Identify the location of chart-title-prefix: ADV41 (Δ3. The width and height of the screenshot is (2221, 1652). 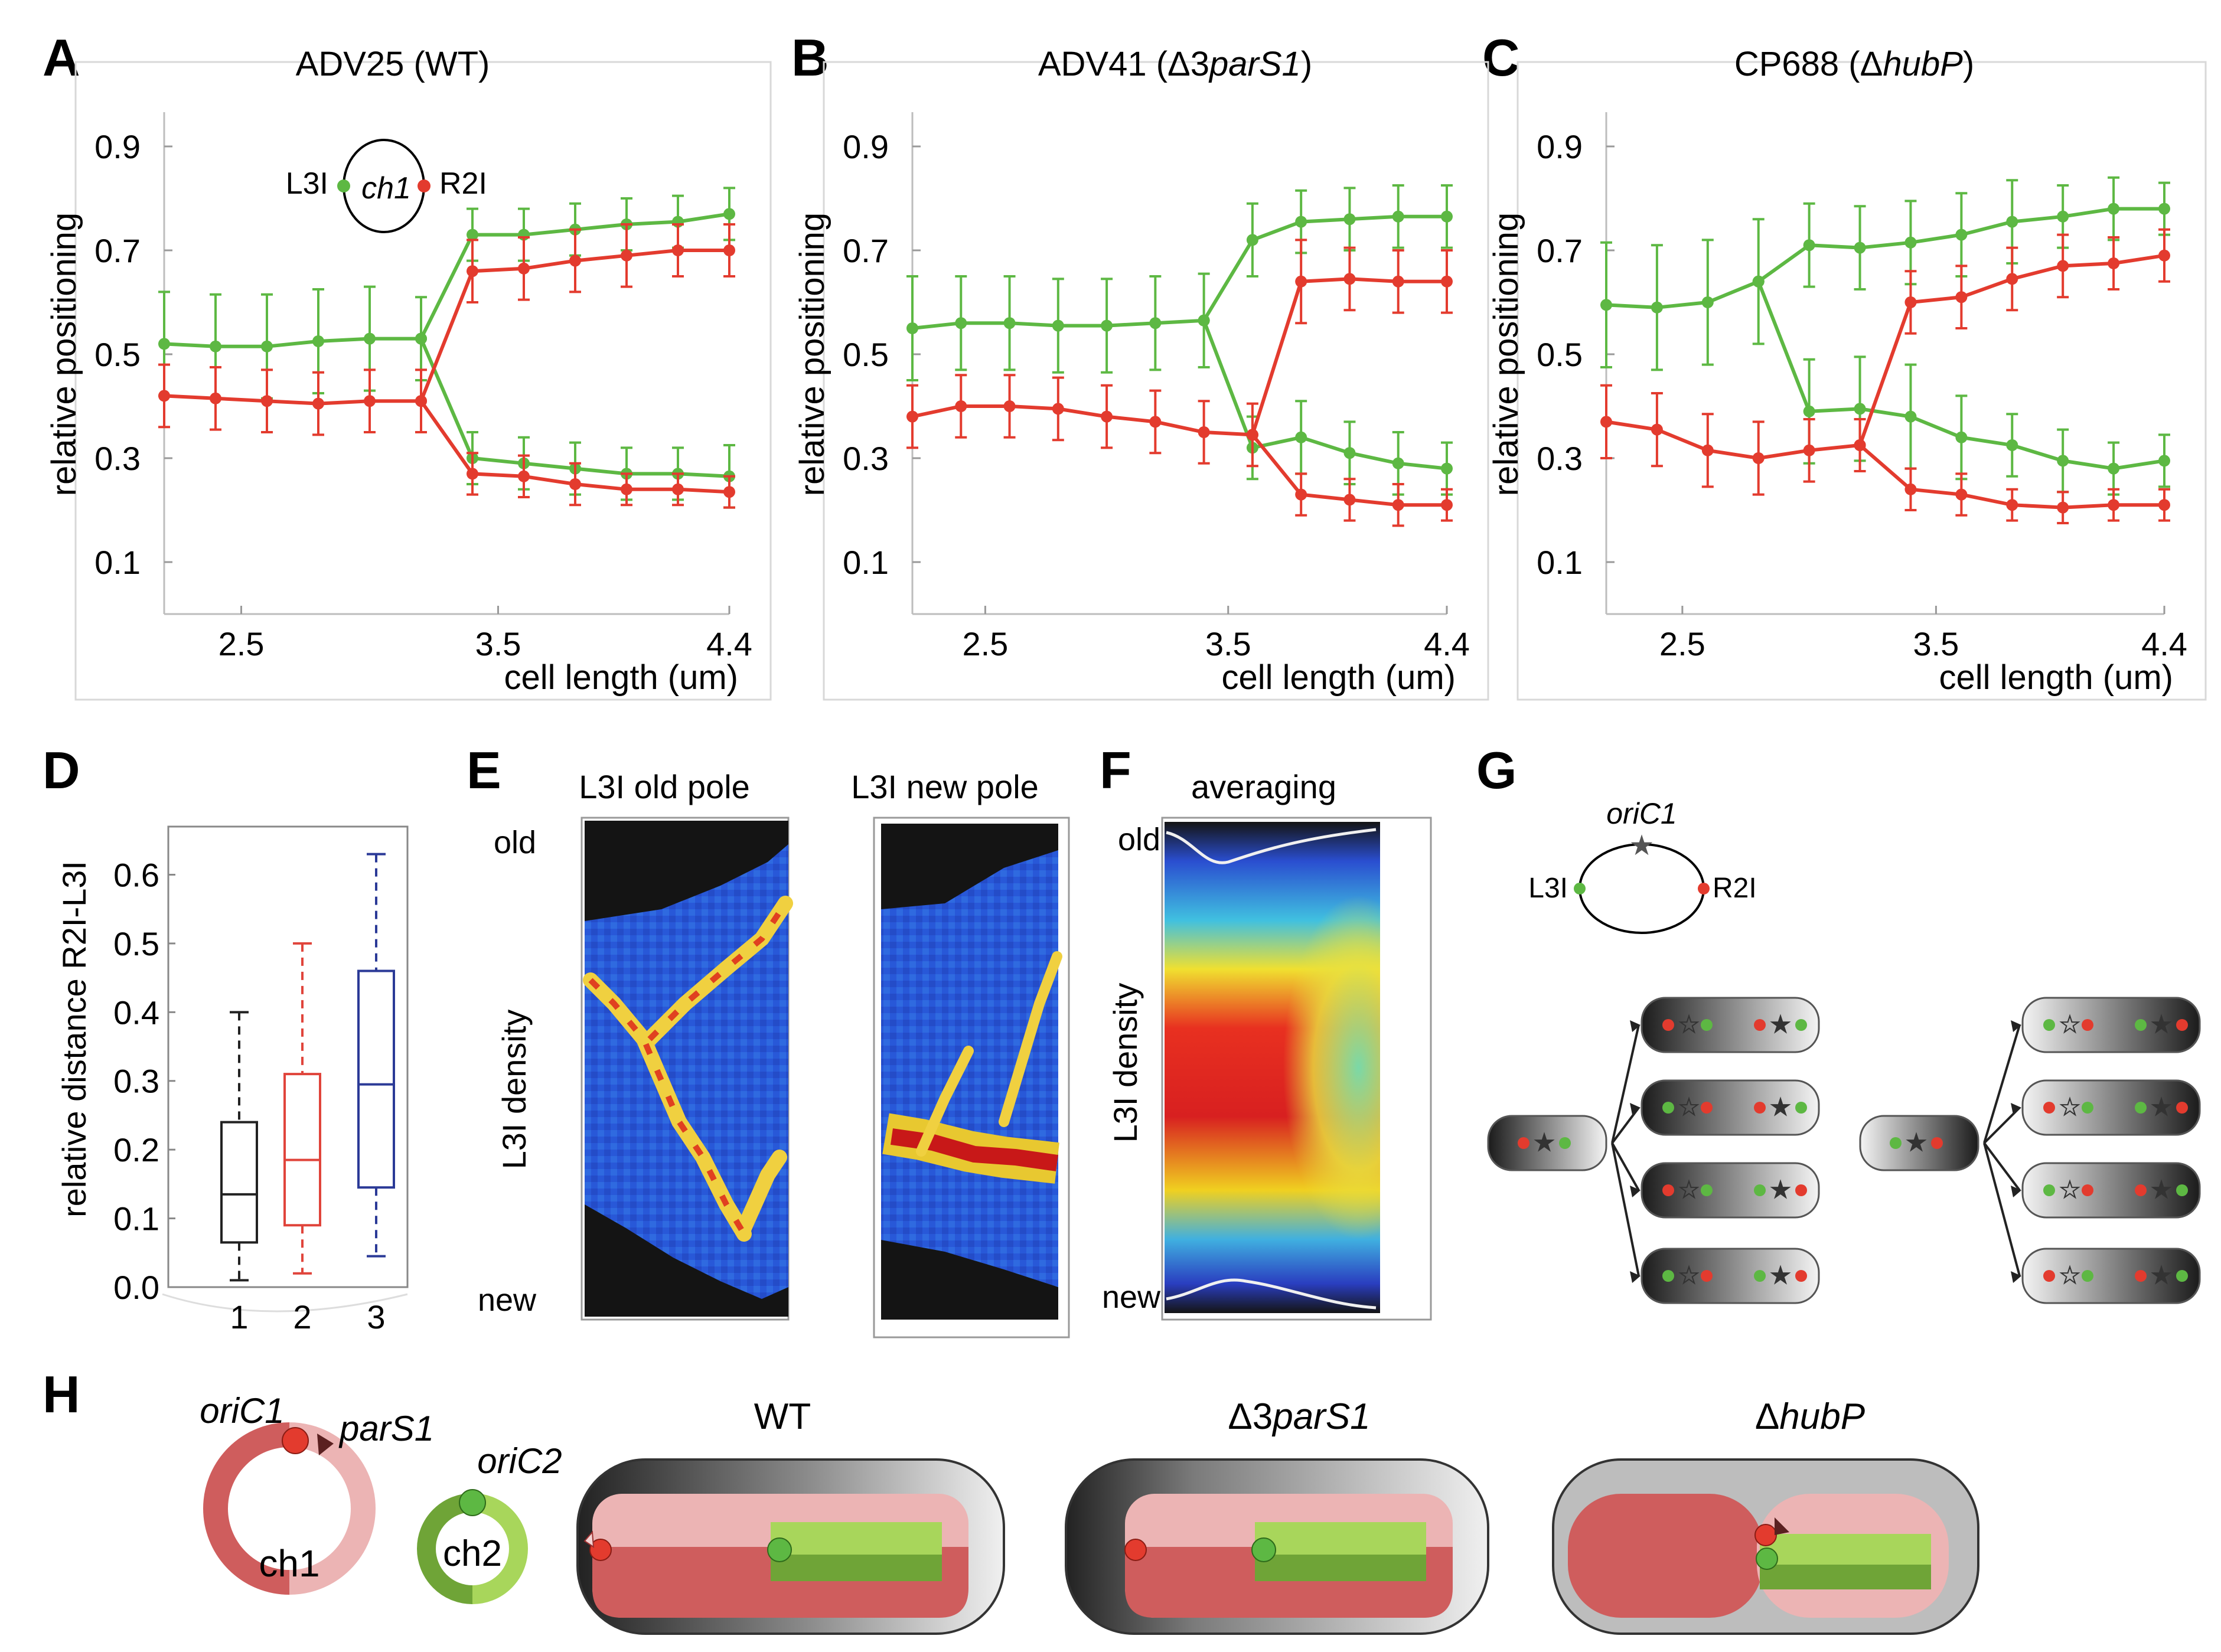
(1123, 64).